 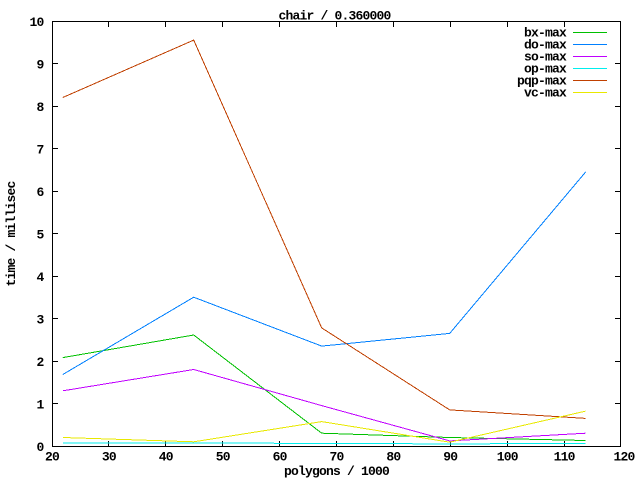 What do you see at coordinates (109, 457) in the screenshot?
I see `svg-text: 30` at bounding box center [109, 457].